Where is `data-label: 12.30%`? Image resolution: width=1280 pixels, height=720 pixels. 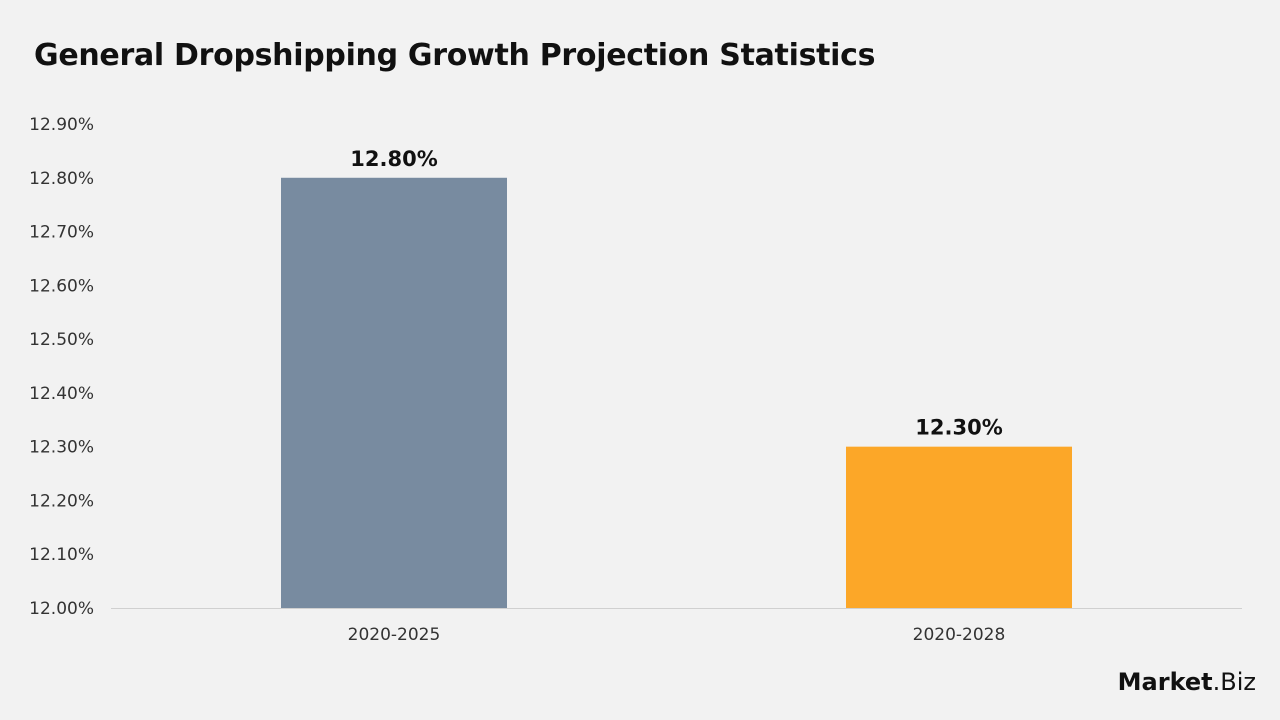 data-label: 12.30% is located at coordinates (958, 428).